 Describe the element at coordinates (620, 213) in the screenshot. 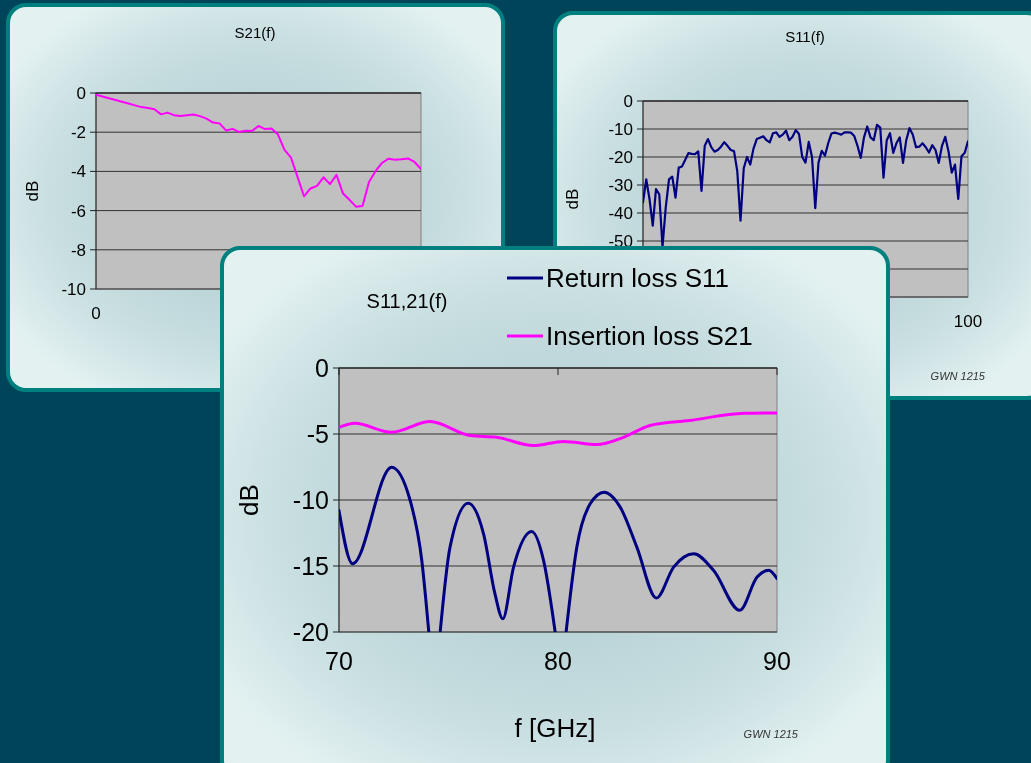

I see `y-tick-label: -40` at that location.